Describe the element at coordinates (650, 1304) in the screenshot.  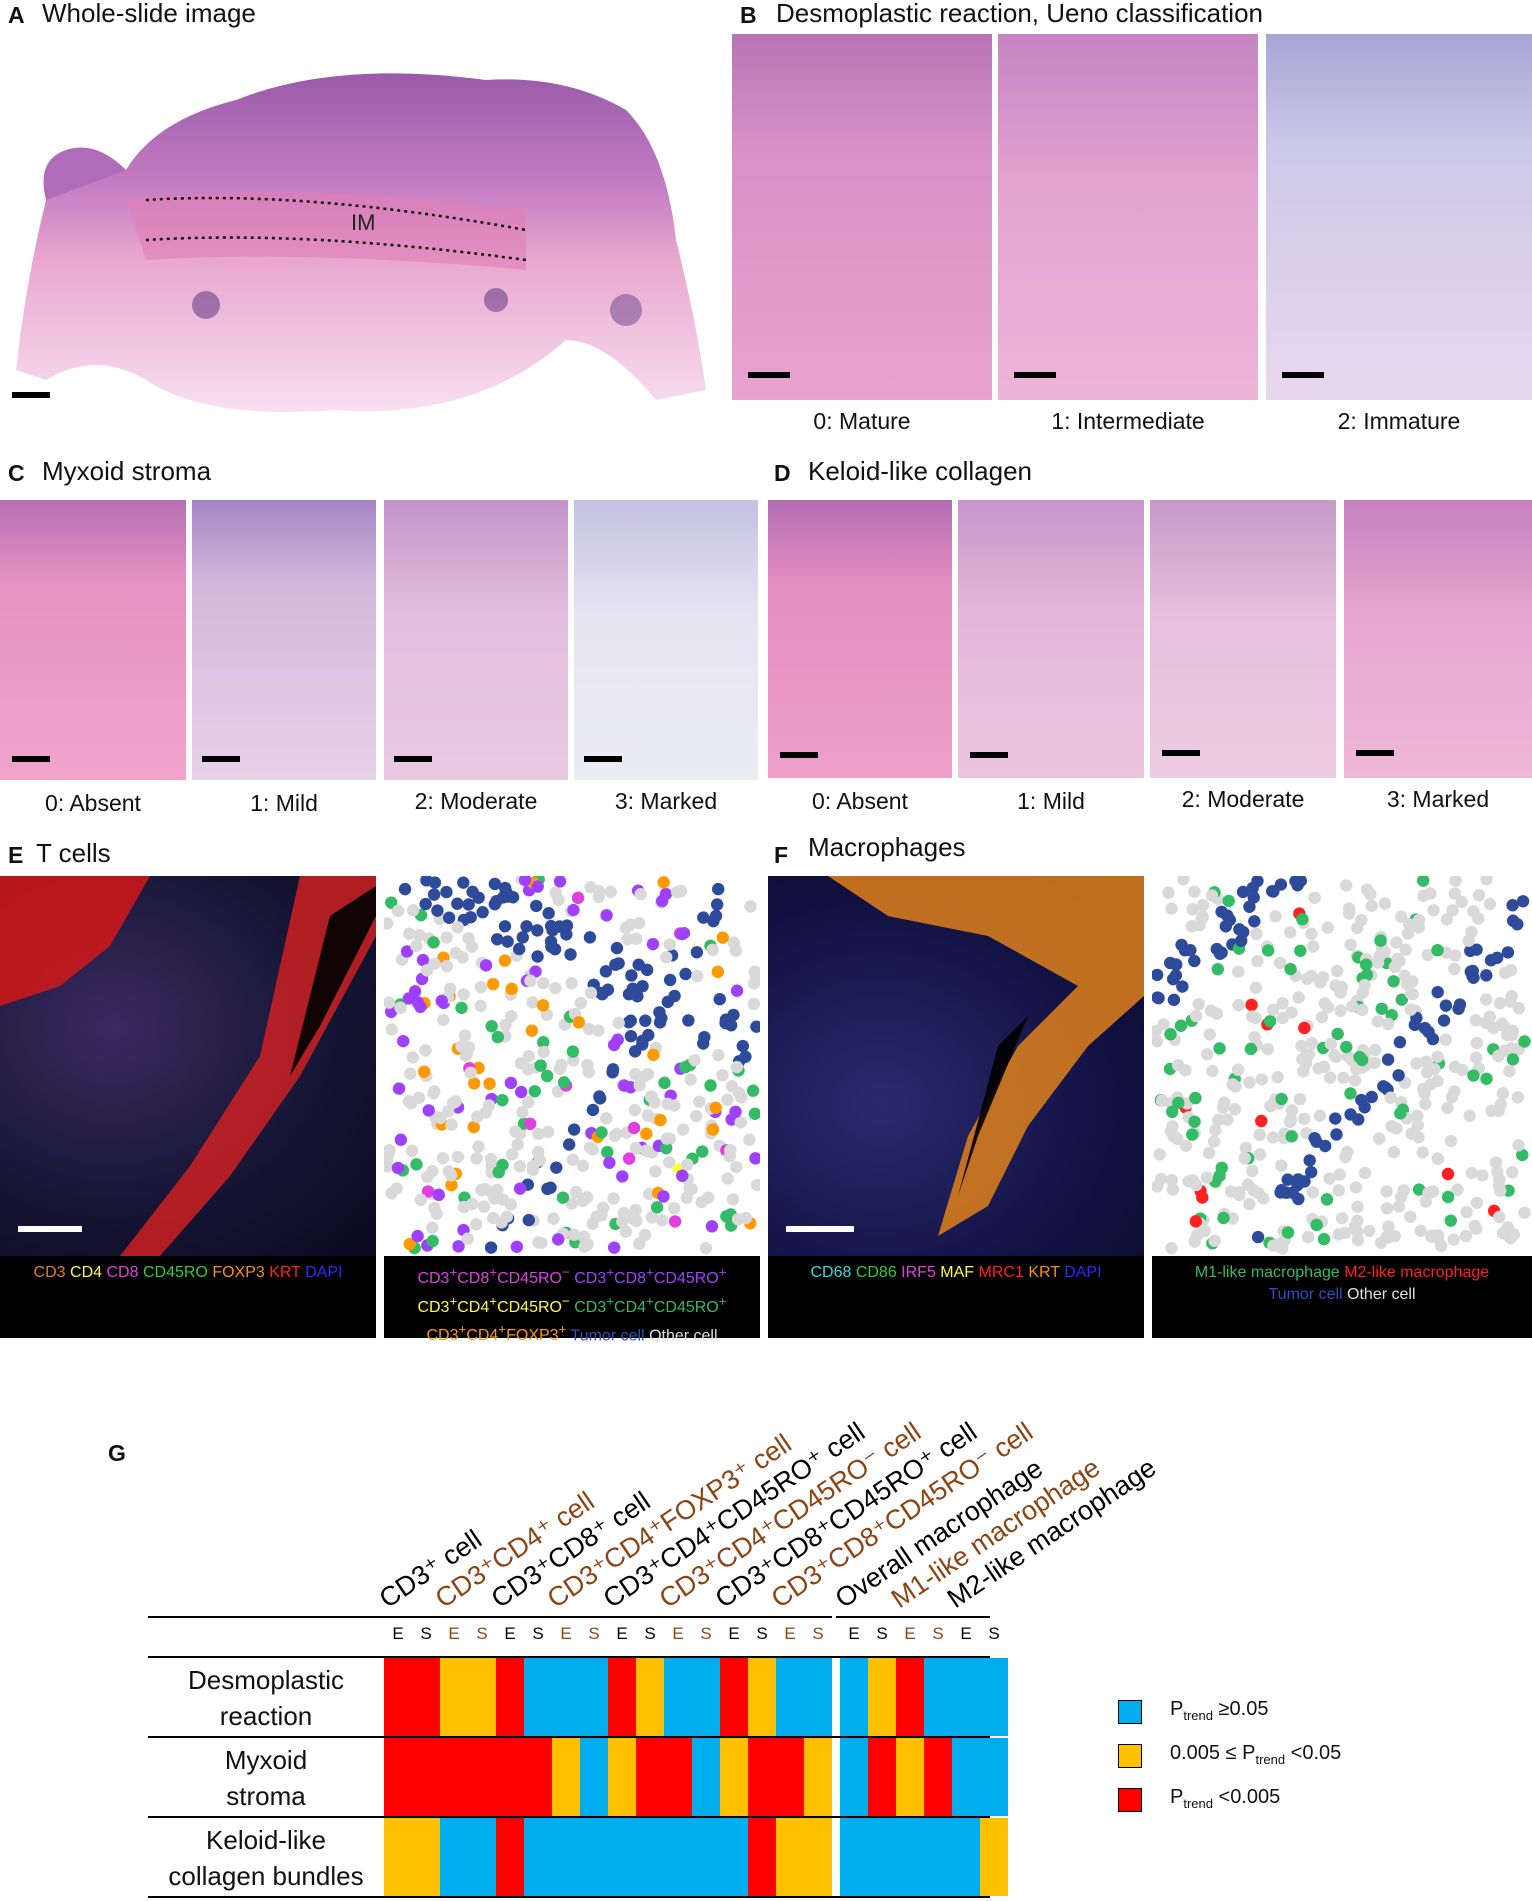
I see `legend-entry: CD3+CD4+CD45RO+` at that location.